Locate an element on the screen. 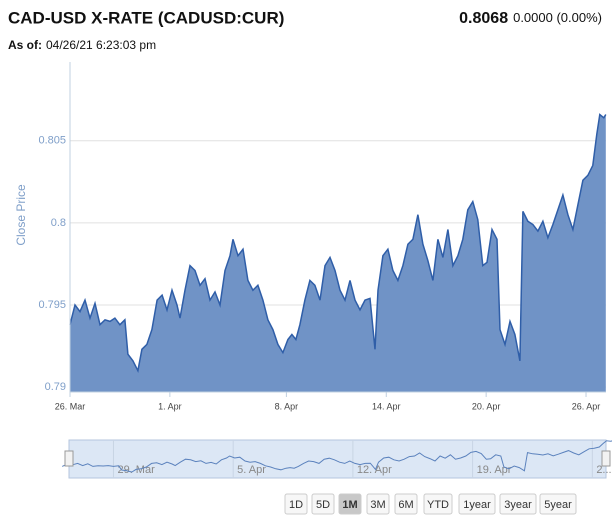 The width and height of the screenshot is (612, 523). range-button-label: YTD is located at coordinates (438, 505).